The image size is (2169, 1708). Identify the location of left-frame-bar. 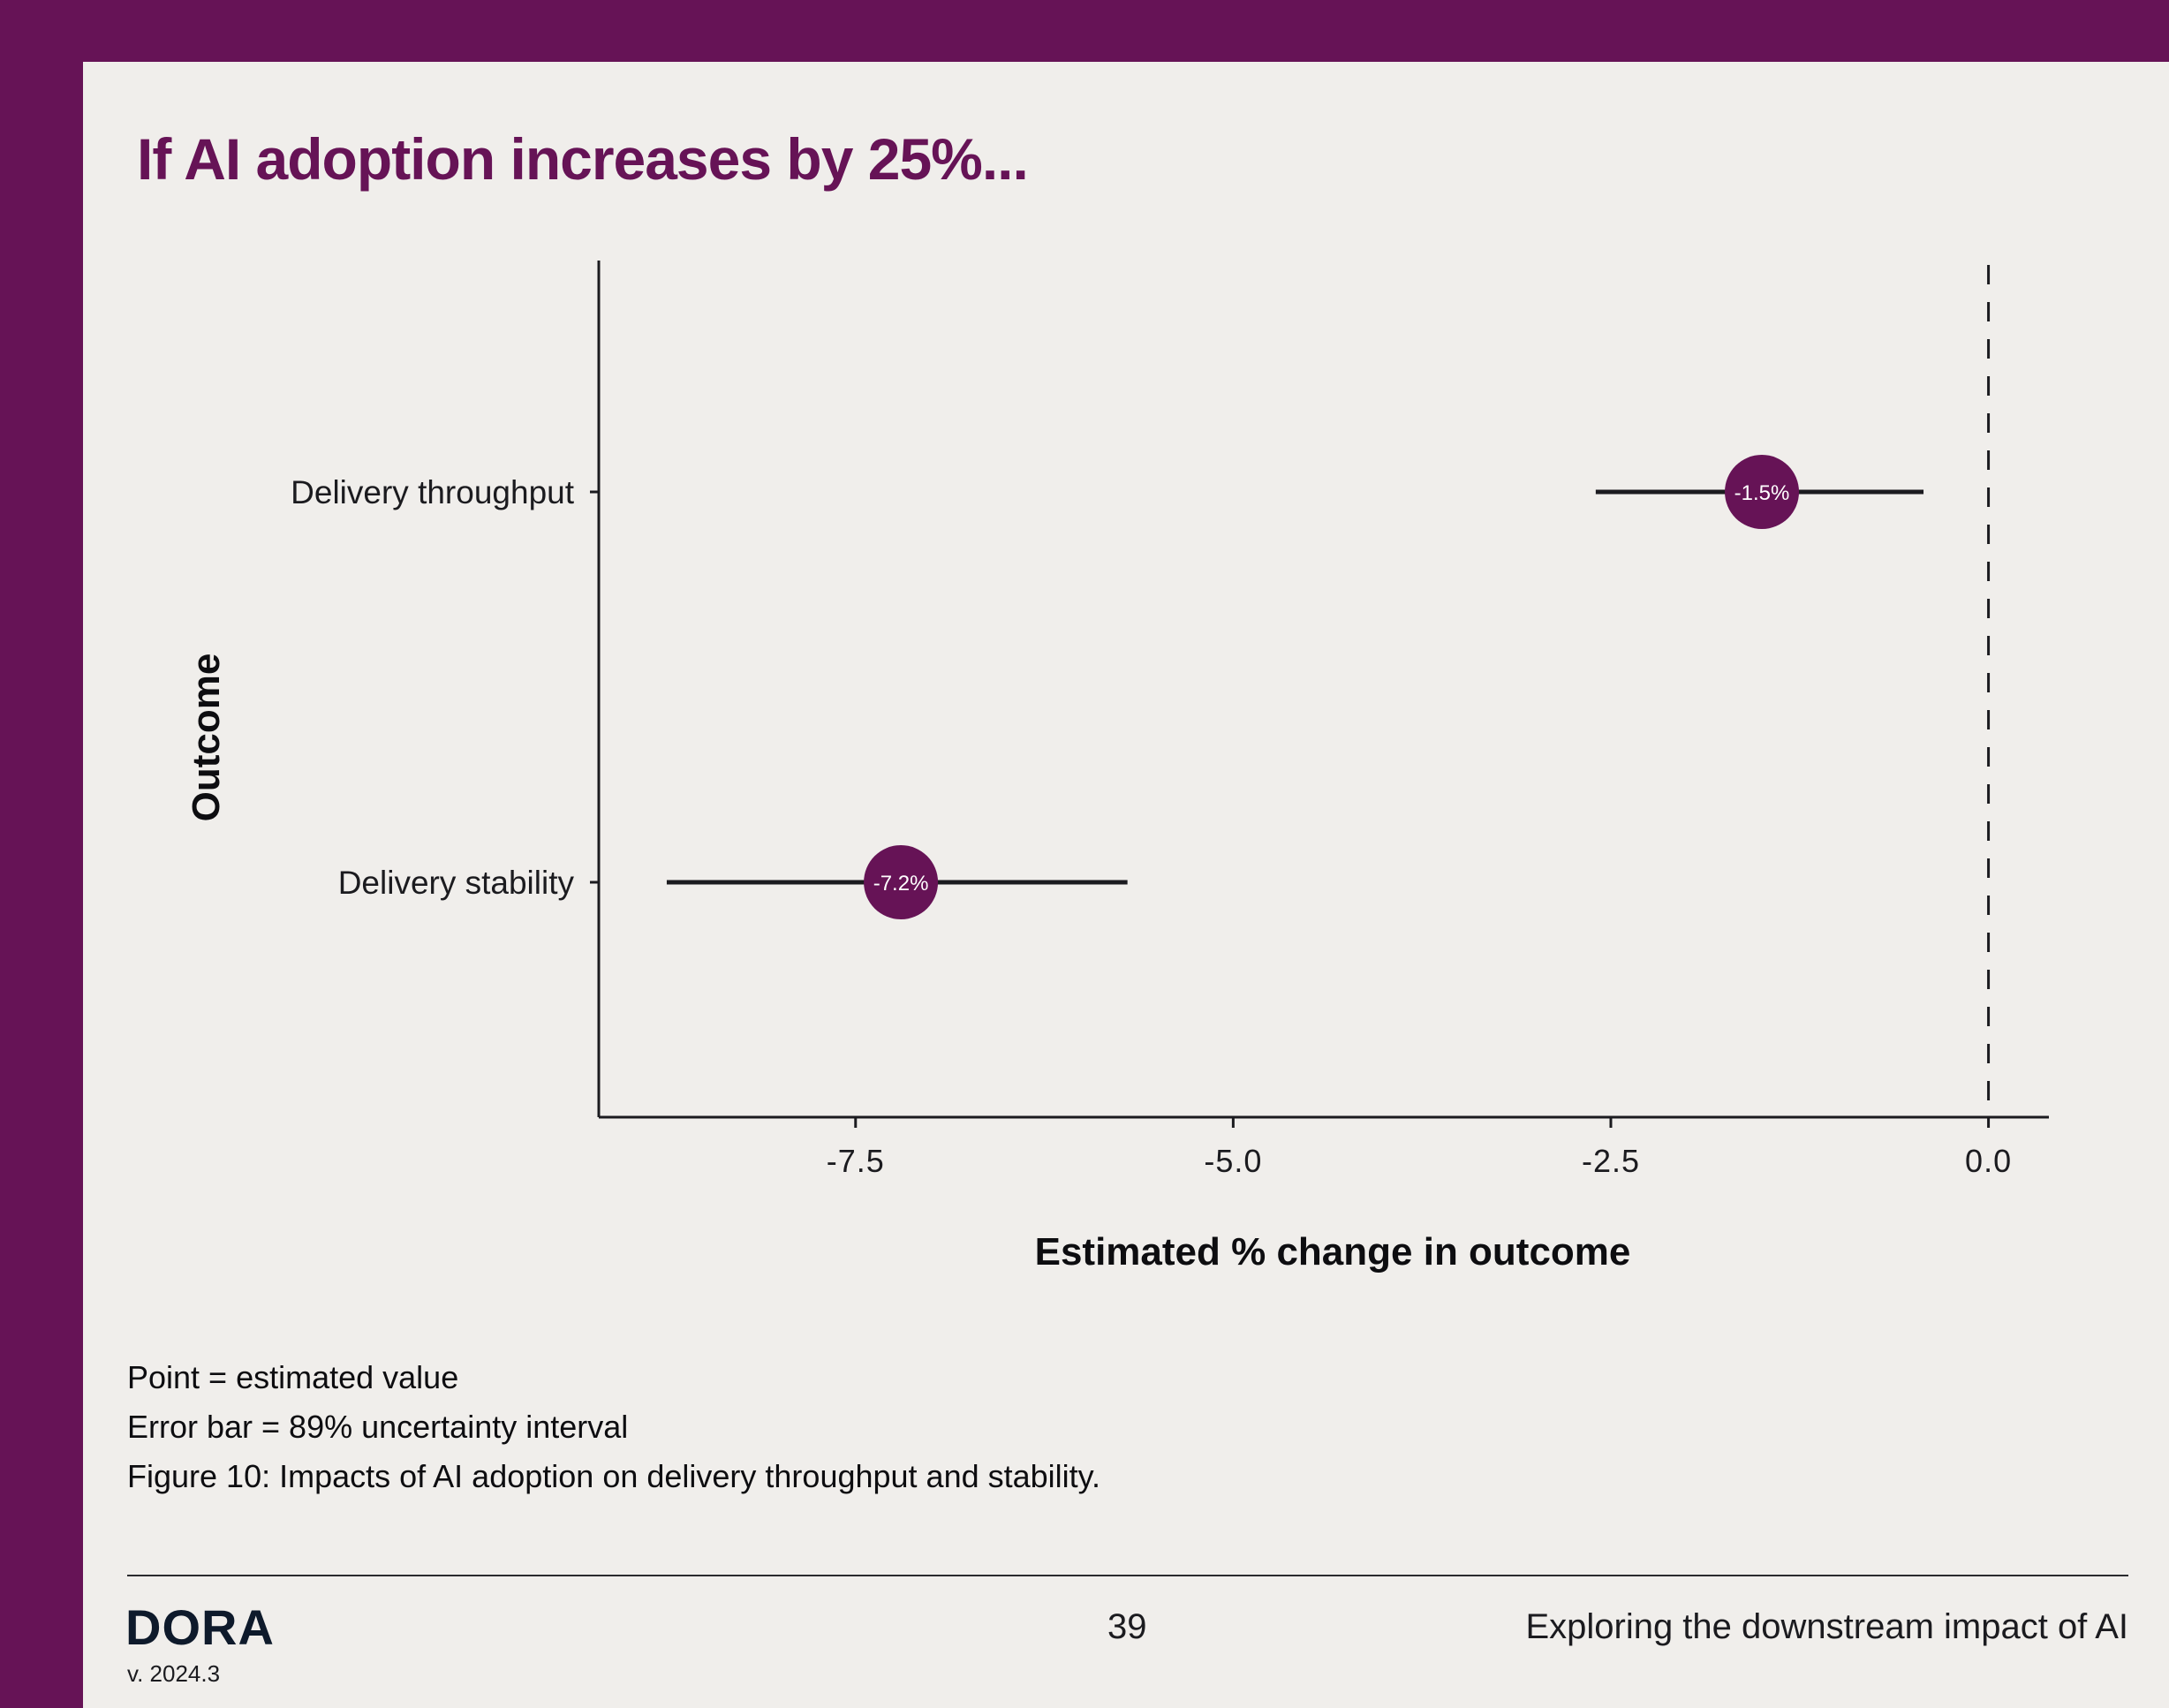
(41, 854).